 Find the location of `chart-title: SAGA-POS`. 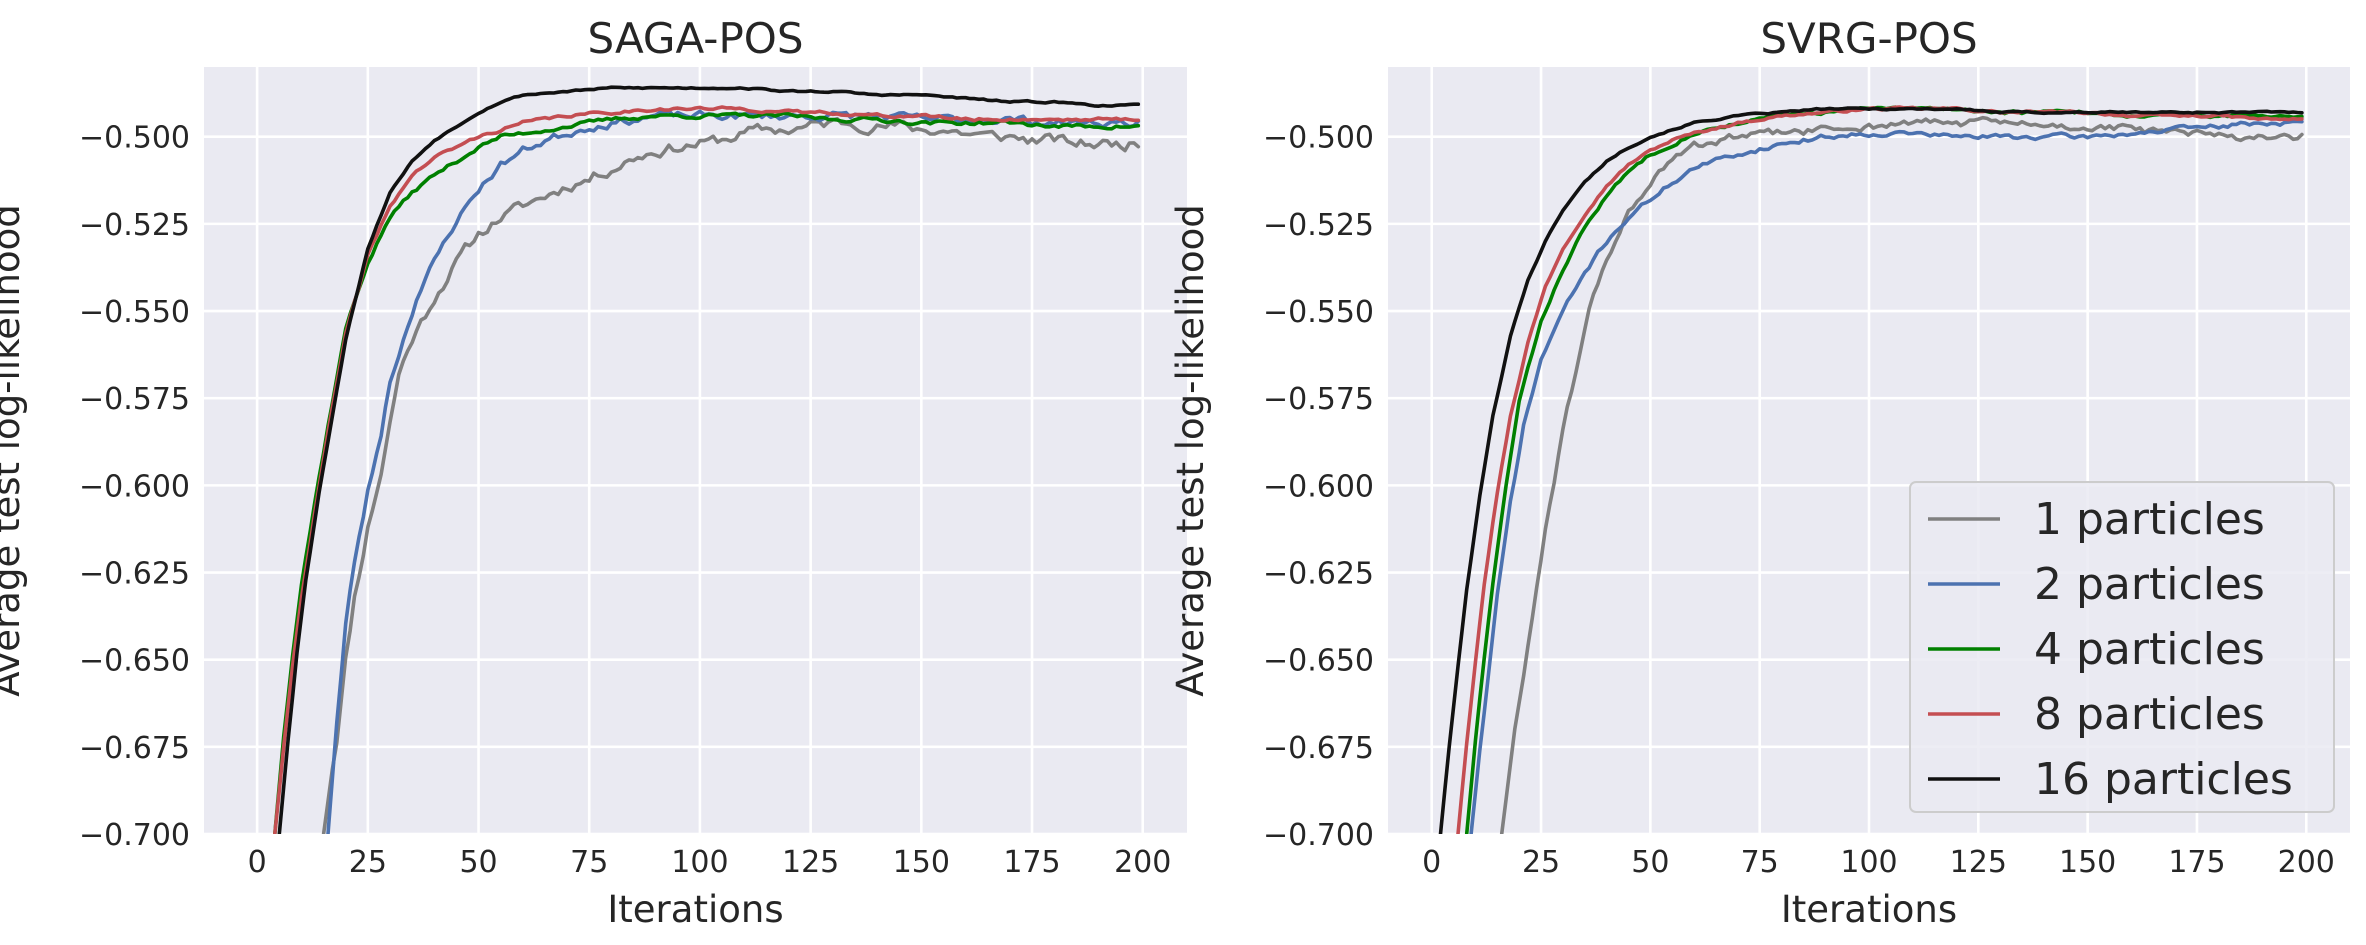

chart-title: SAGA-POS is located at coordinates (696, 38).